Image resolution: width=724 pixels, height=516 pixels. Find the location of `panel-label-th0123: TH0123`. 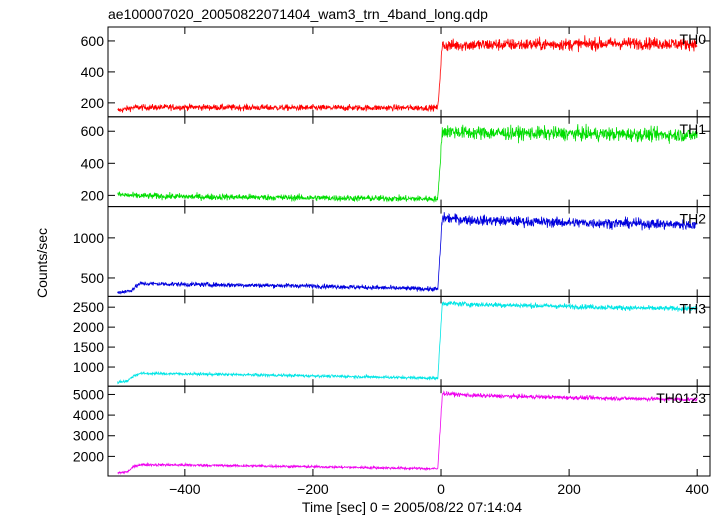

panel-label-th0123: TH0123 is located at coordinates (681, 398).